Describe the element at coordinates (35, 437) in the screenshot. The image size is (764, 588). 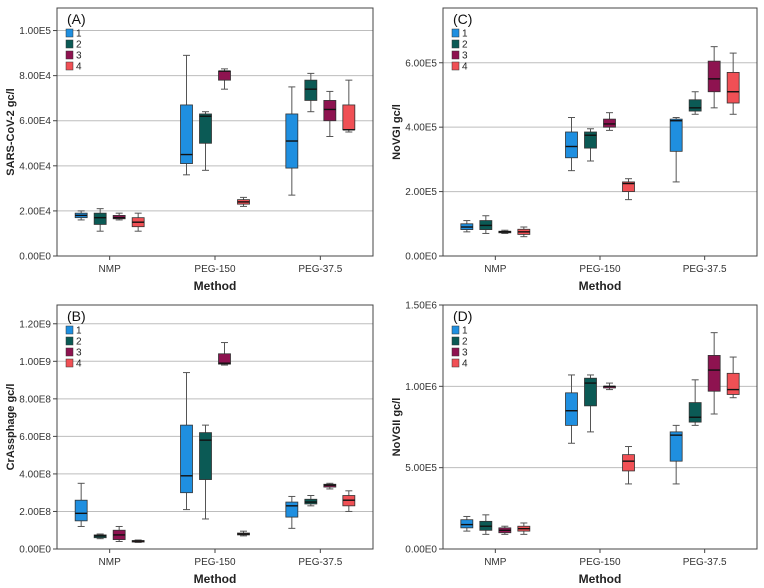
I see `y-tick-label: 6.00E8` at that location.